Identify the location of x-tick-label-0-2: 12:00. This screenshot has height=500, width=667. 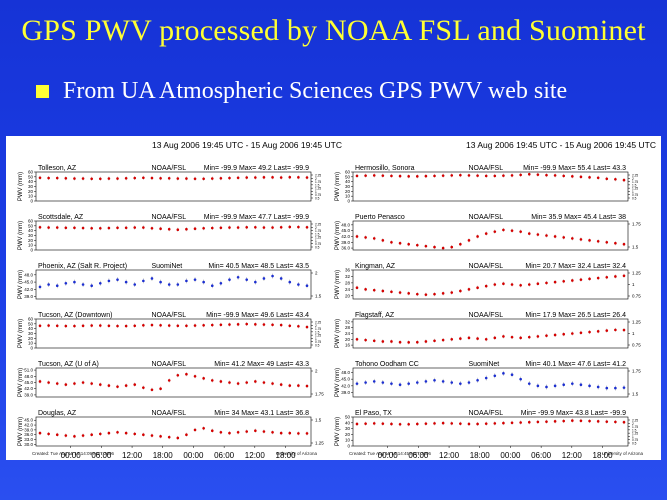
(132, 455).